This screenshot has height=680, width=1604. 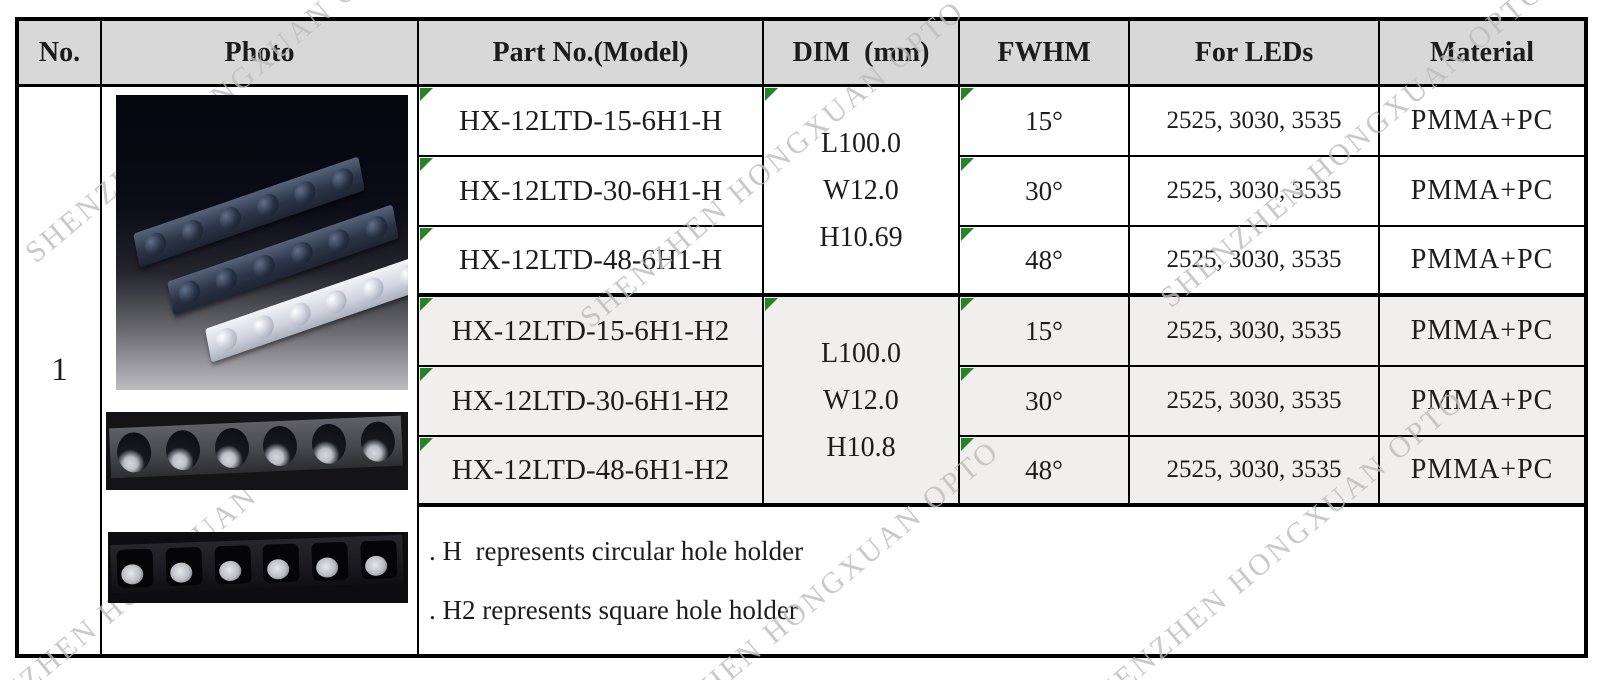 I want to click on fwhm-value: 30°, so click(x=1044, y=190).